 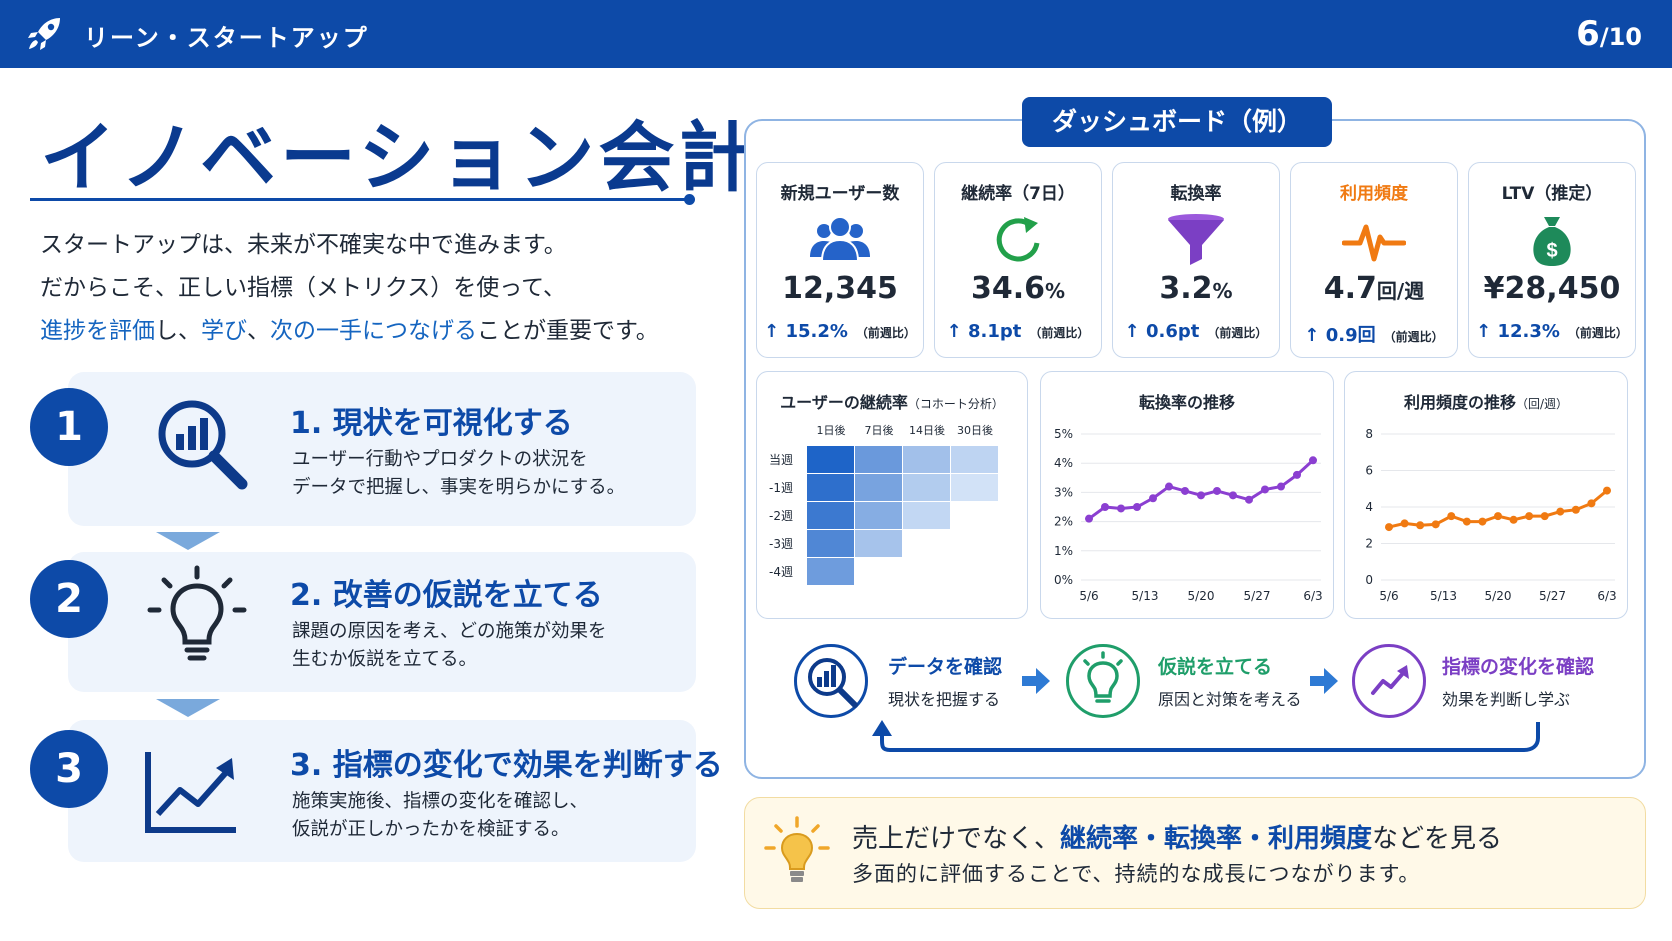 I want to click on cohort-col-label: 14日後, so click(x=927, y=430).